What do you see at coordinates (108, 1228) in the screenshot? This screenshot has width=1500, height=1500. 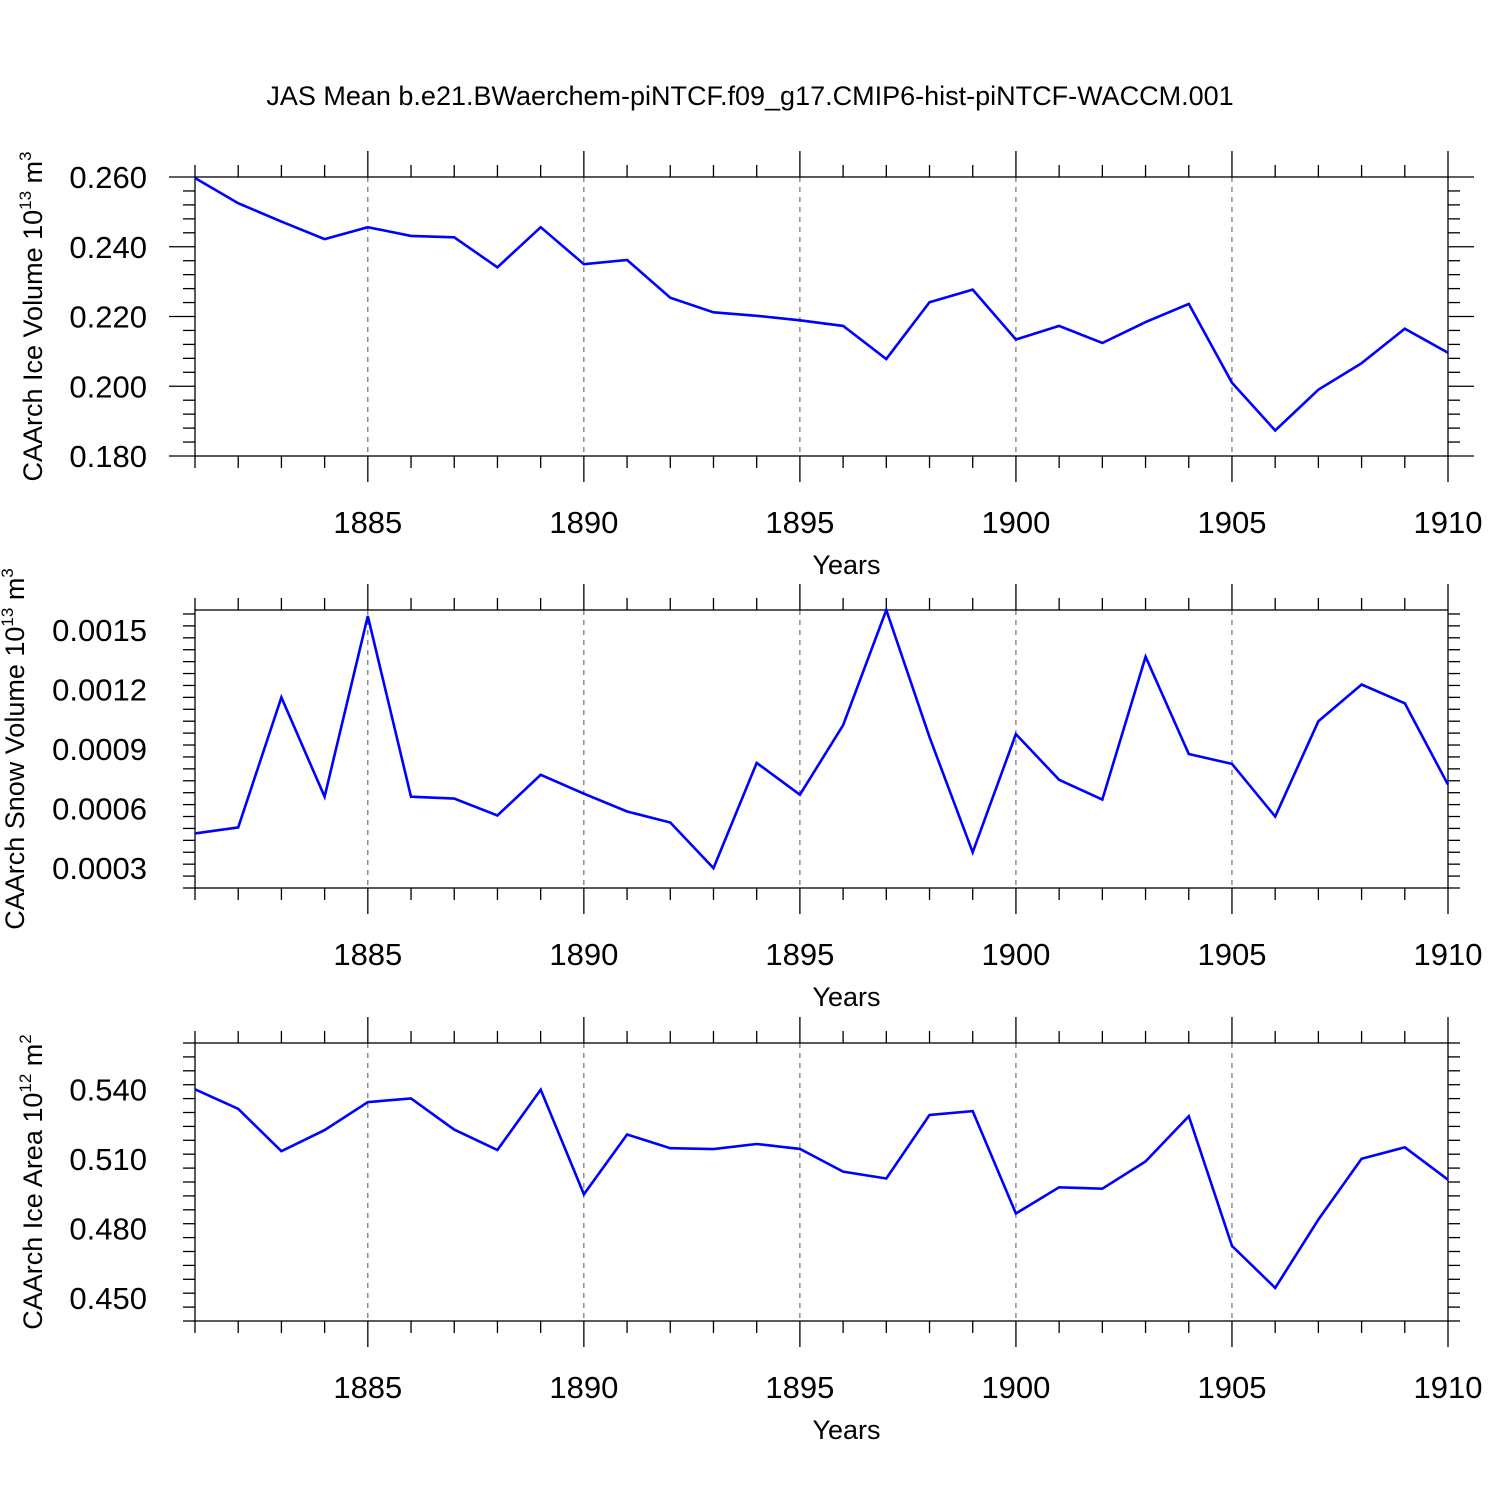 I see `y-tick-label: 0.480` at bounding box center [108, 1228].